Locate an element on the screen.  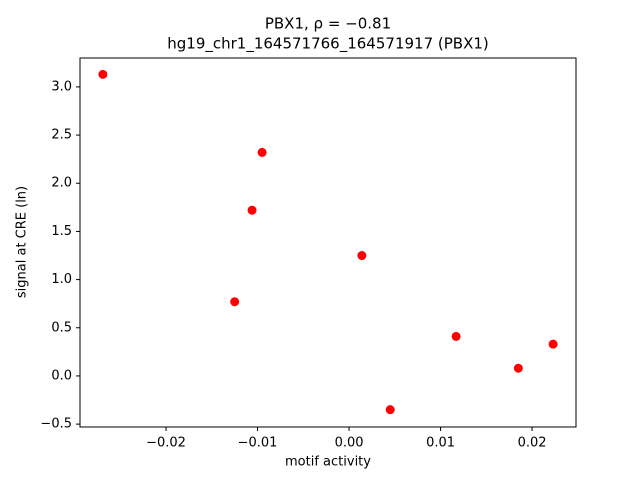
x-tick-label: −0.01 is located at coordinates (258, 443).